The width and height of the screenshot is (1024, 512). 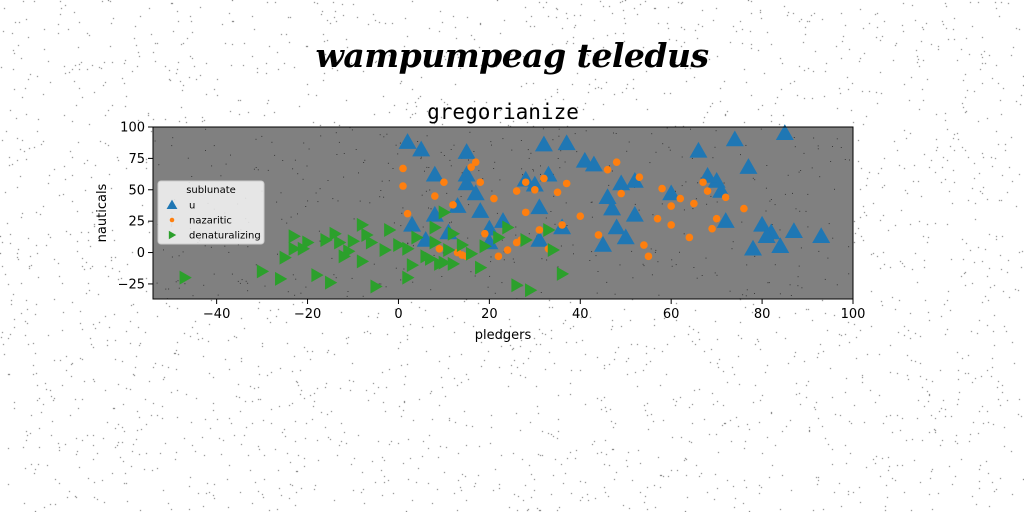 I want to click on x-tick-label: 100, so click(x=853, y=314).